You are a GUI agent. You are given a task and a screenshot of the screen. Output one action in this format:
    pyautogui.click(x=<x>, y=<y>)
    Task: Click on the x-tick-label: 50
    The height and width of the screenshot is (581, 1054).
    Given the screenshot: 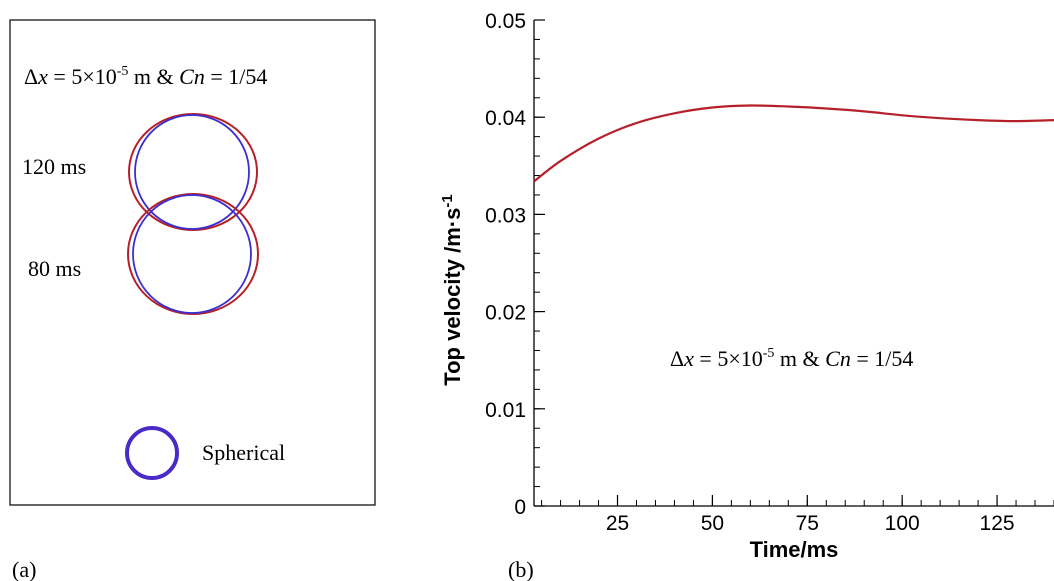 What is the action you would take?
    pyautogui.click(x=712, y=523)
    